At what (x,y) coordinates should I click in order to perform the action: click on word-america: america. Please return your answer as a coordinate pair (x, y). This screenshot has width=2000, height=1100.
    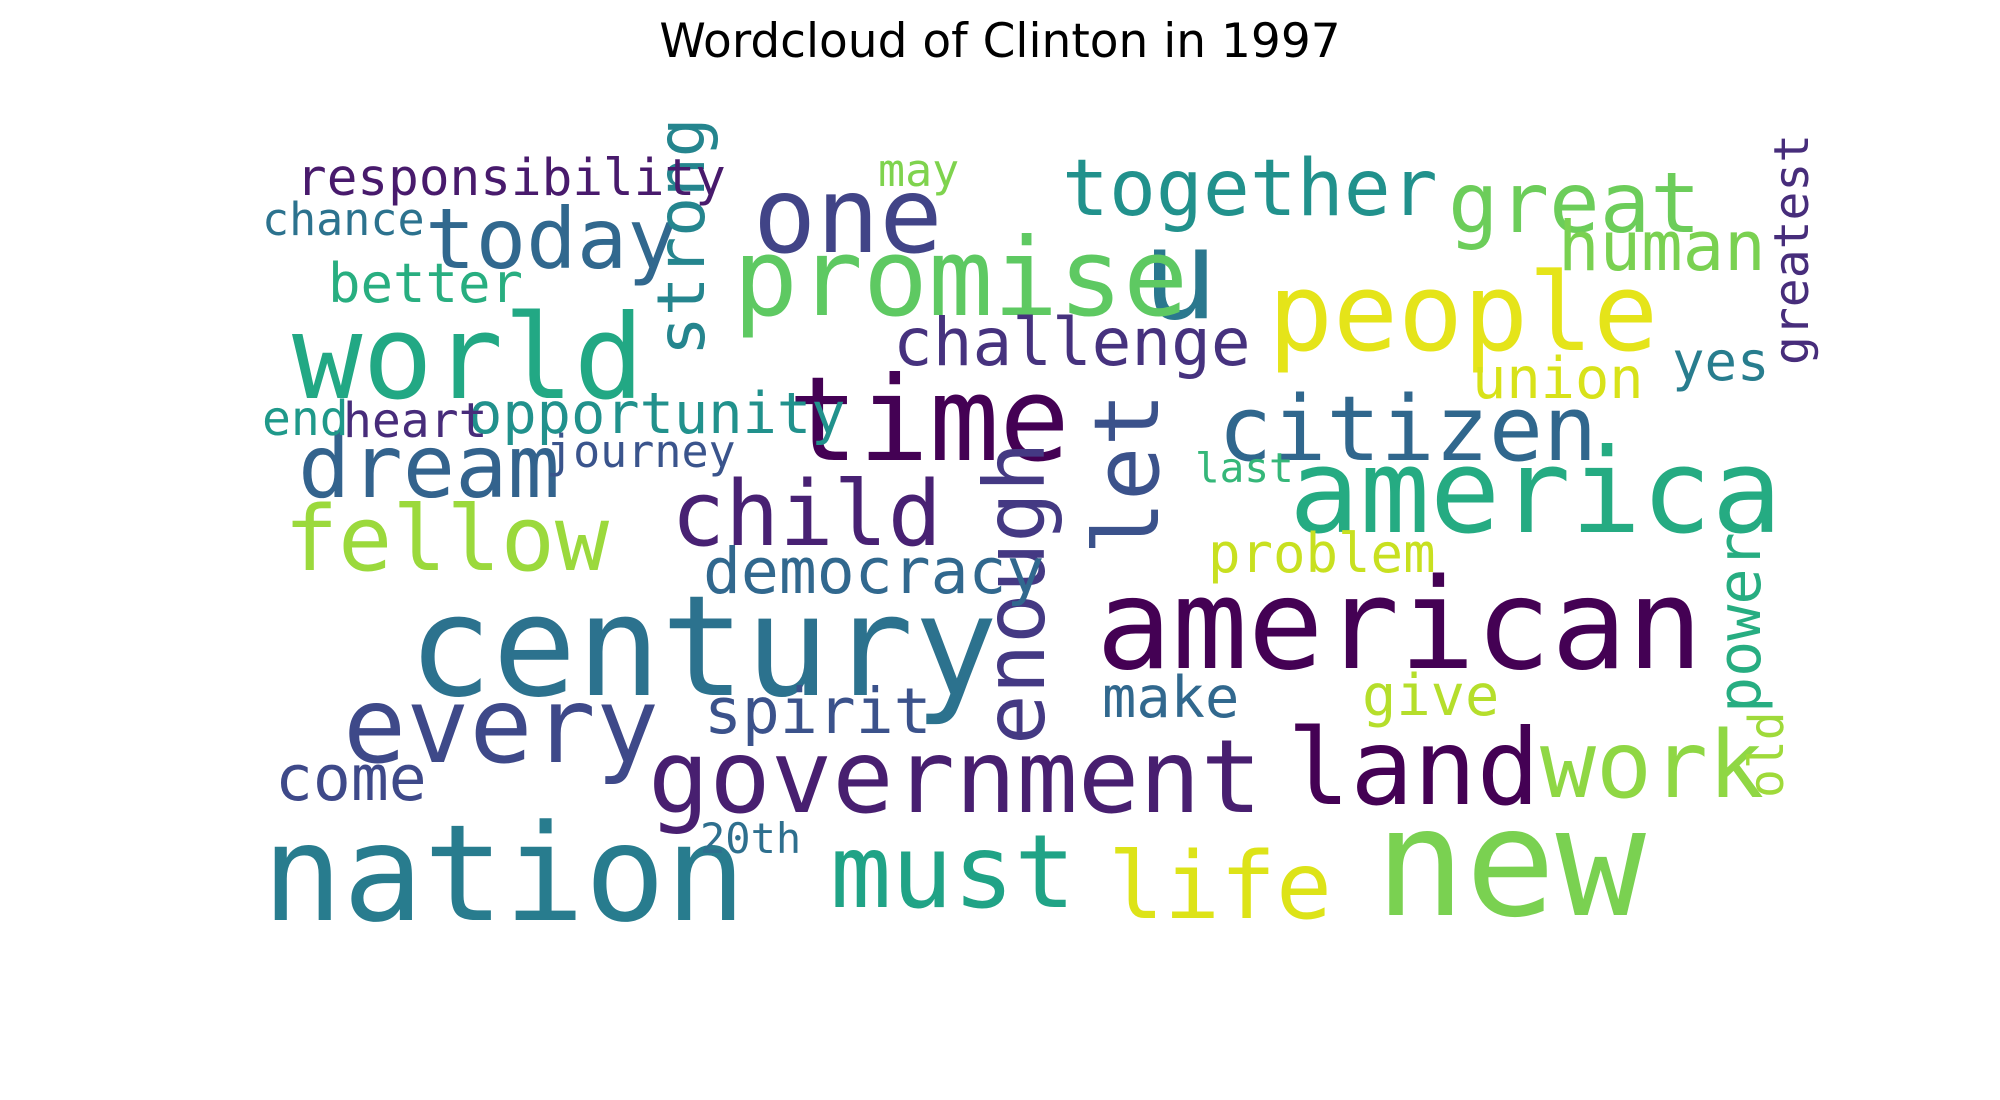
    Looking at the image, I should click on (1535, 491).